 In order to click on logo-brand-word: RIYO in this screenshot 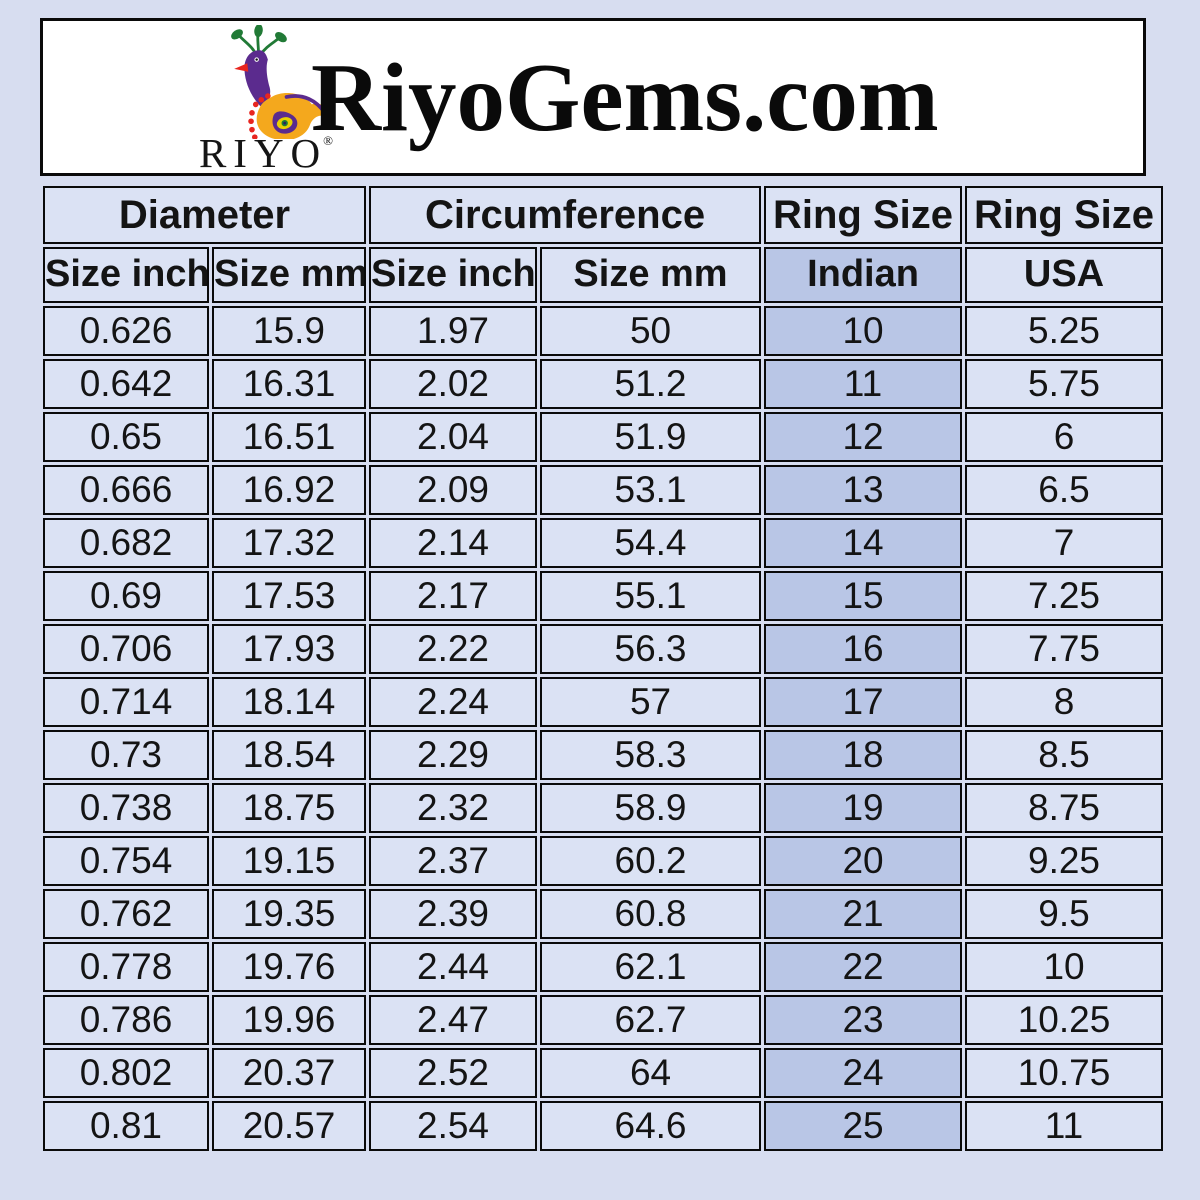, I will do `click(263, 153)`.